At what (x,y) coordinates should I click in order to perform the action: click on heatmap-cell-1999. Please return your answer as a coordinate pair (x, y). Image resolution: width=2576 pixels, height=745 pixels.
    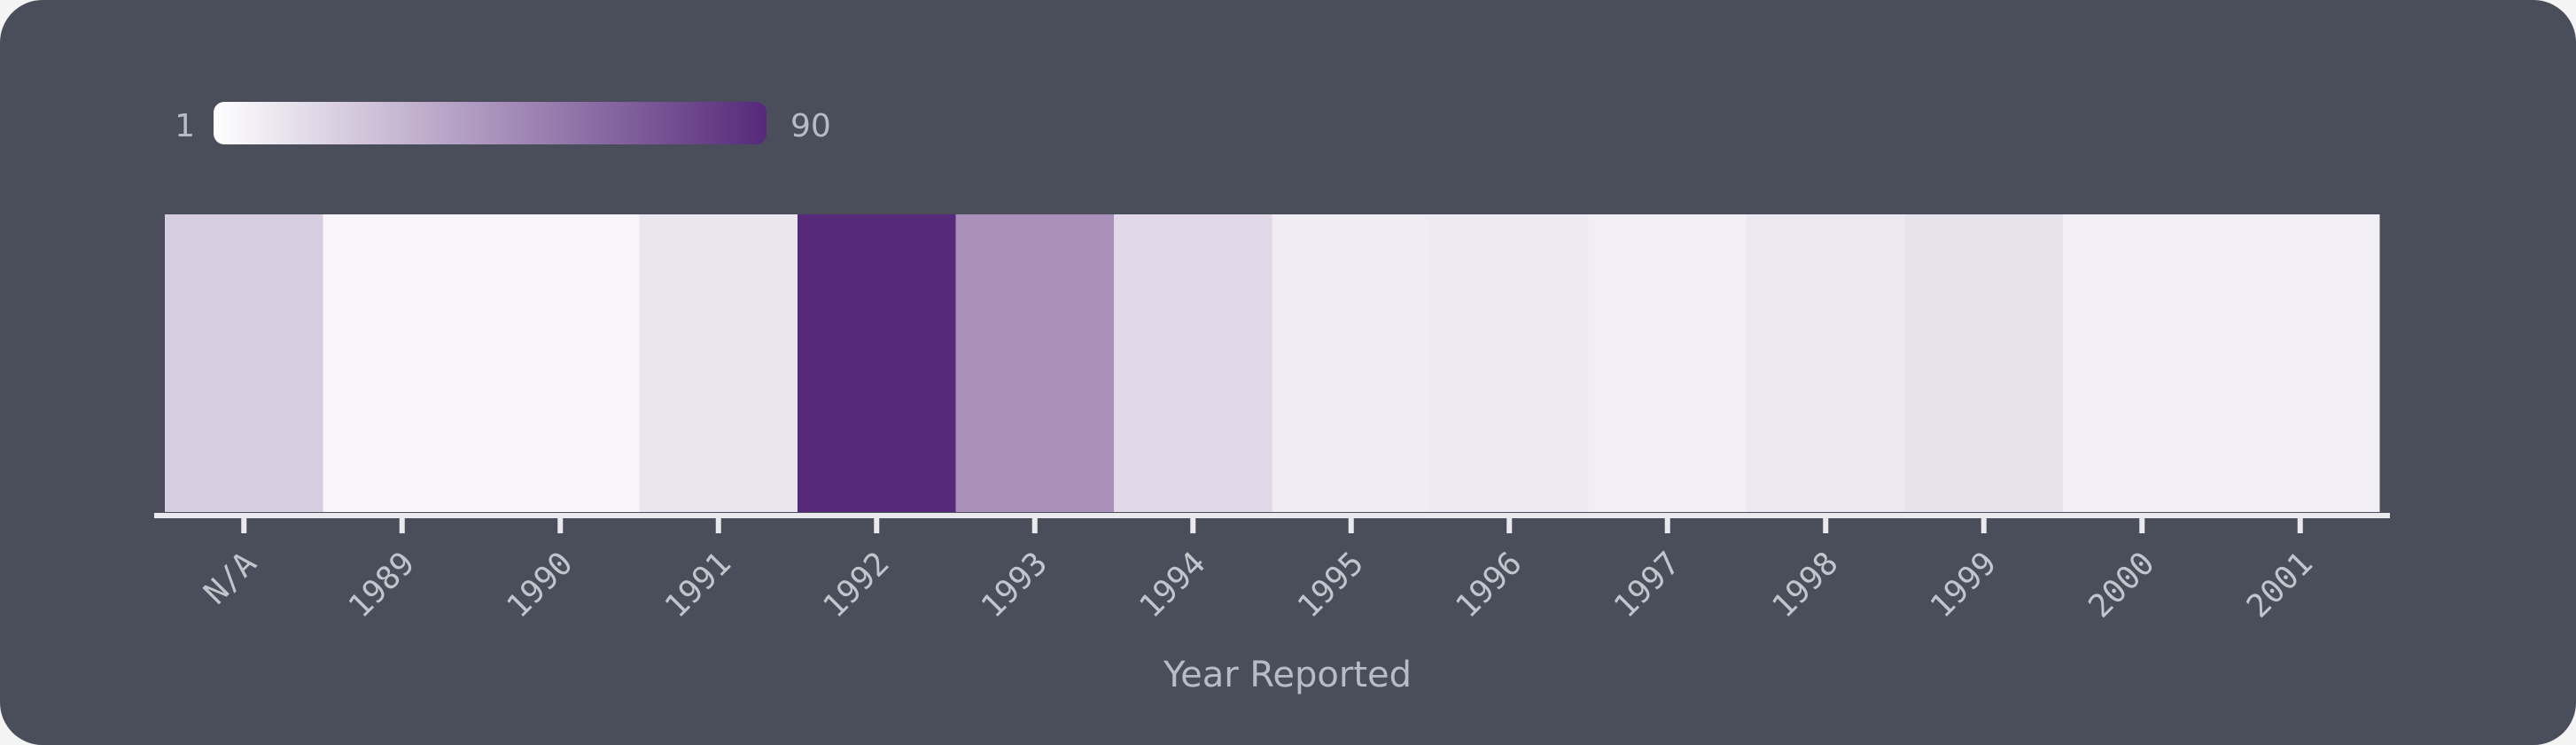
    Looking at the image, I should click on (1984, 363).